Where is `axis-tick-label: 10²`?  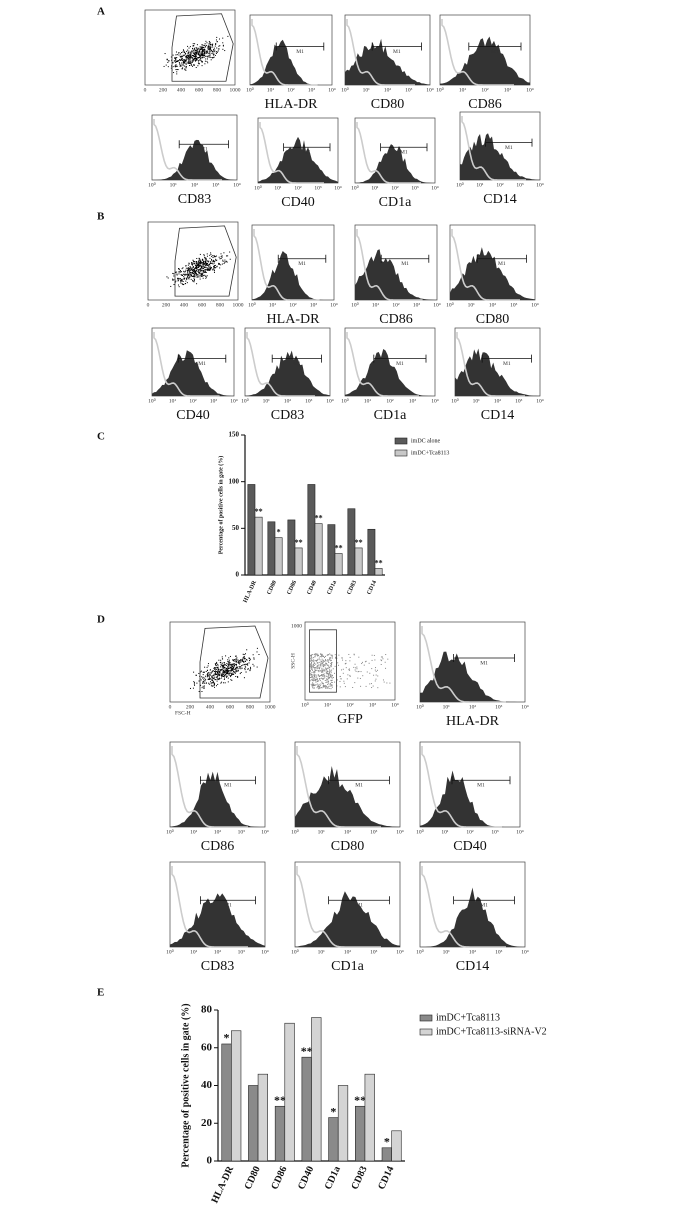 axis-tick-label: 10² is located at coordinates (193, 401).